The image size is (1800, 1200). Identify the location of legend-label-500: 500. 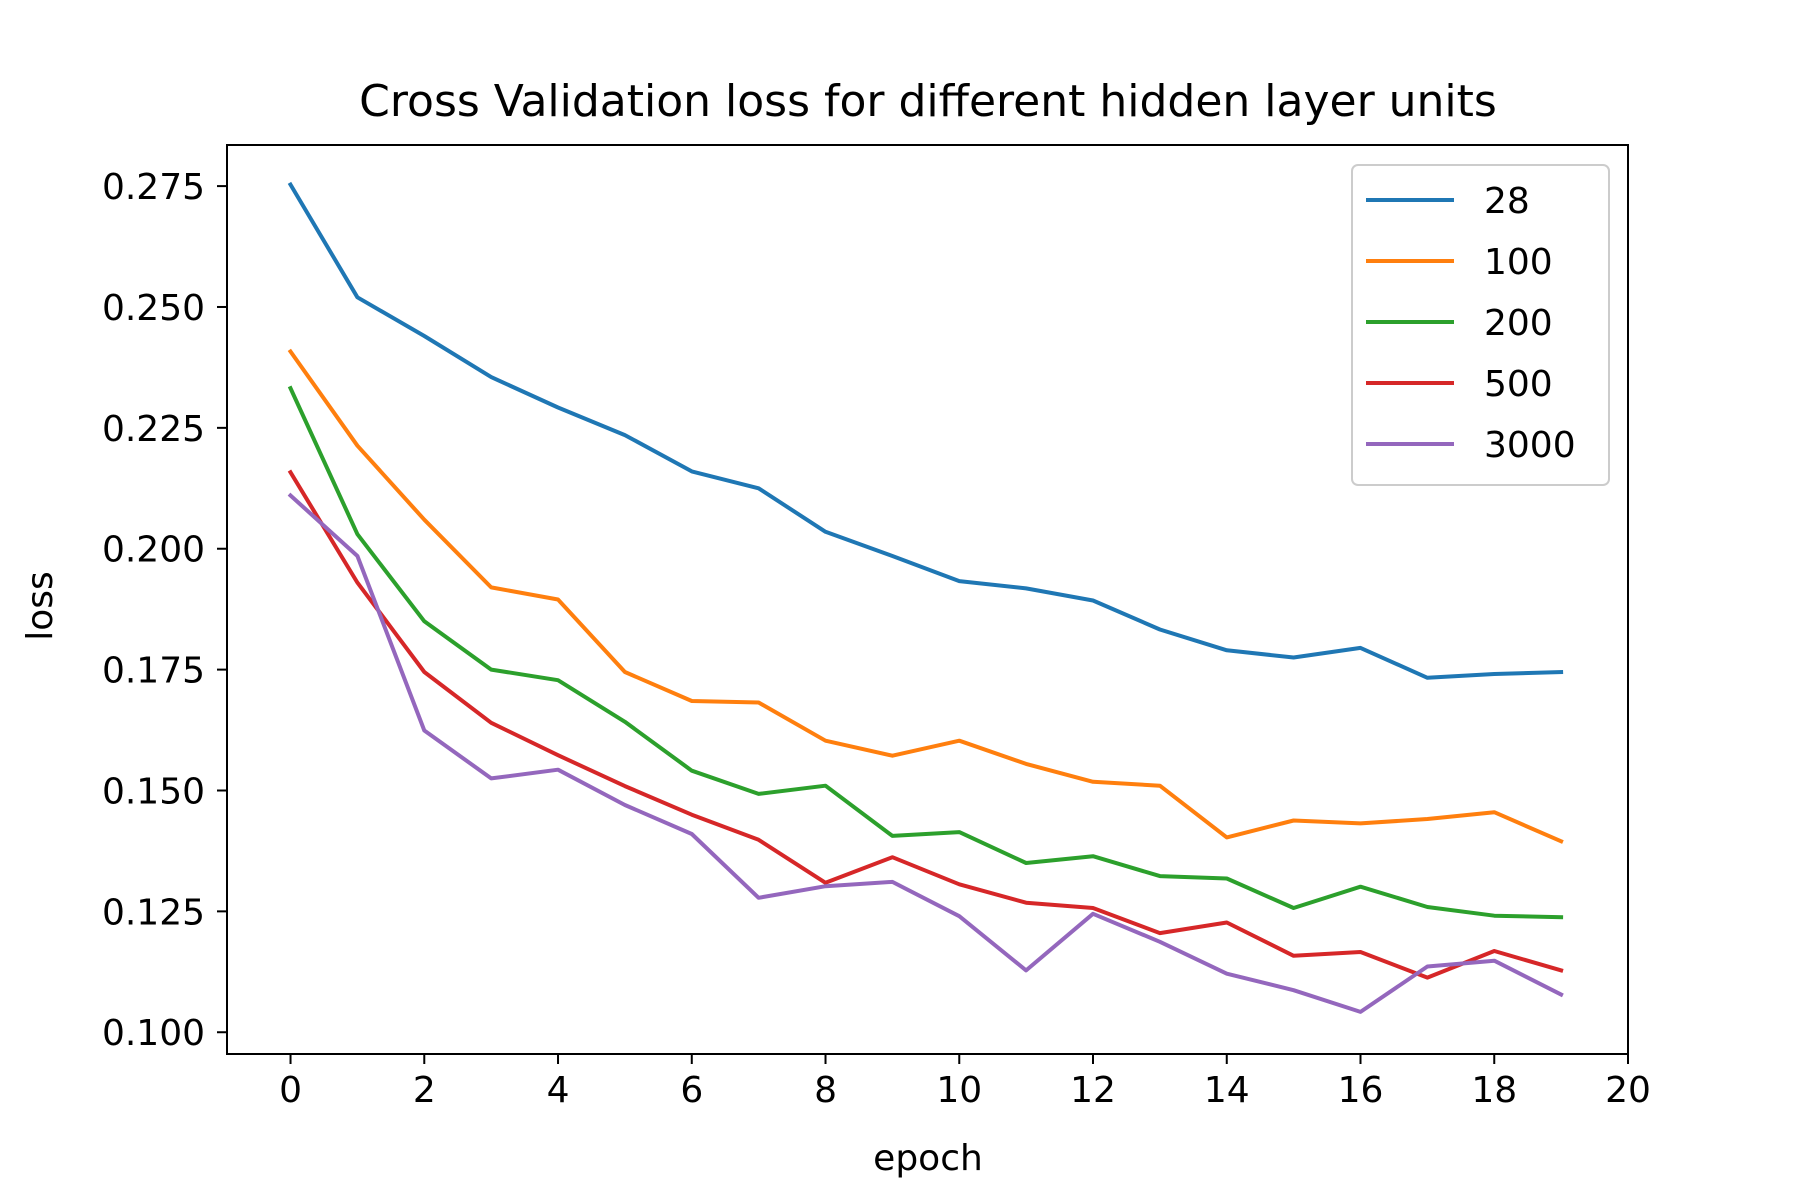
(1518, 384).